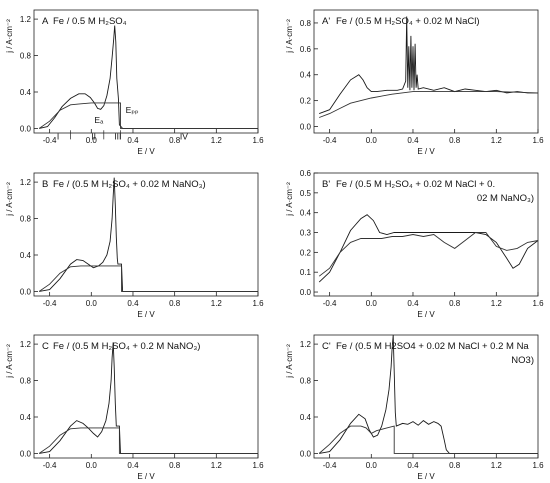 The image size is (550, 483). What do you see at coordinates (45, 21) in the screenshot?
I see `panel-label: A` at bounding box center [45, 21].